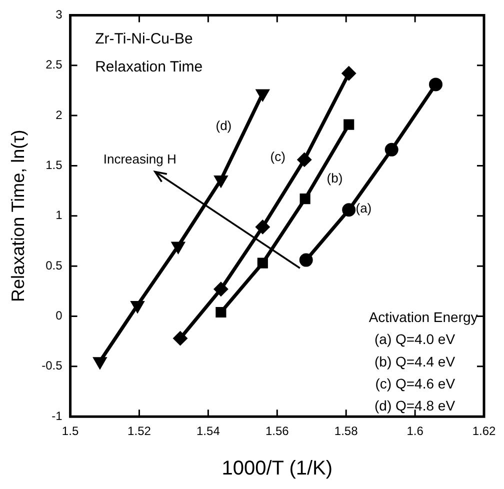  I want to click on annotation: (a) Q=4.0 eV, so click(415, 339).